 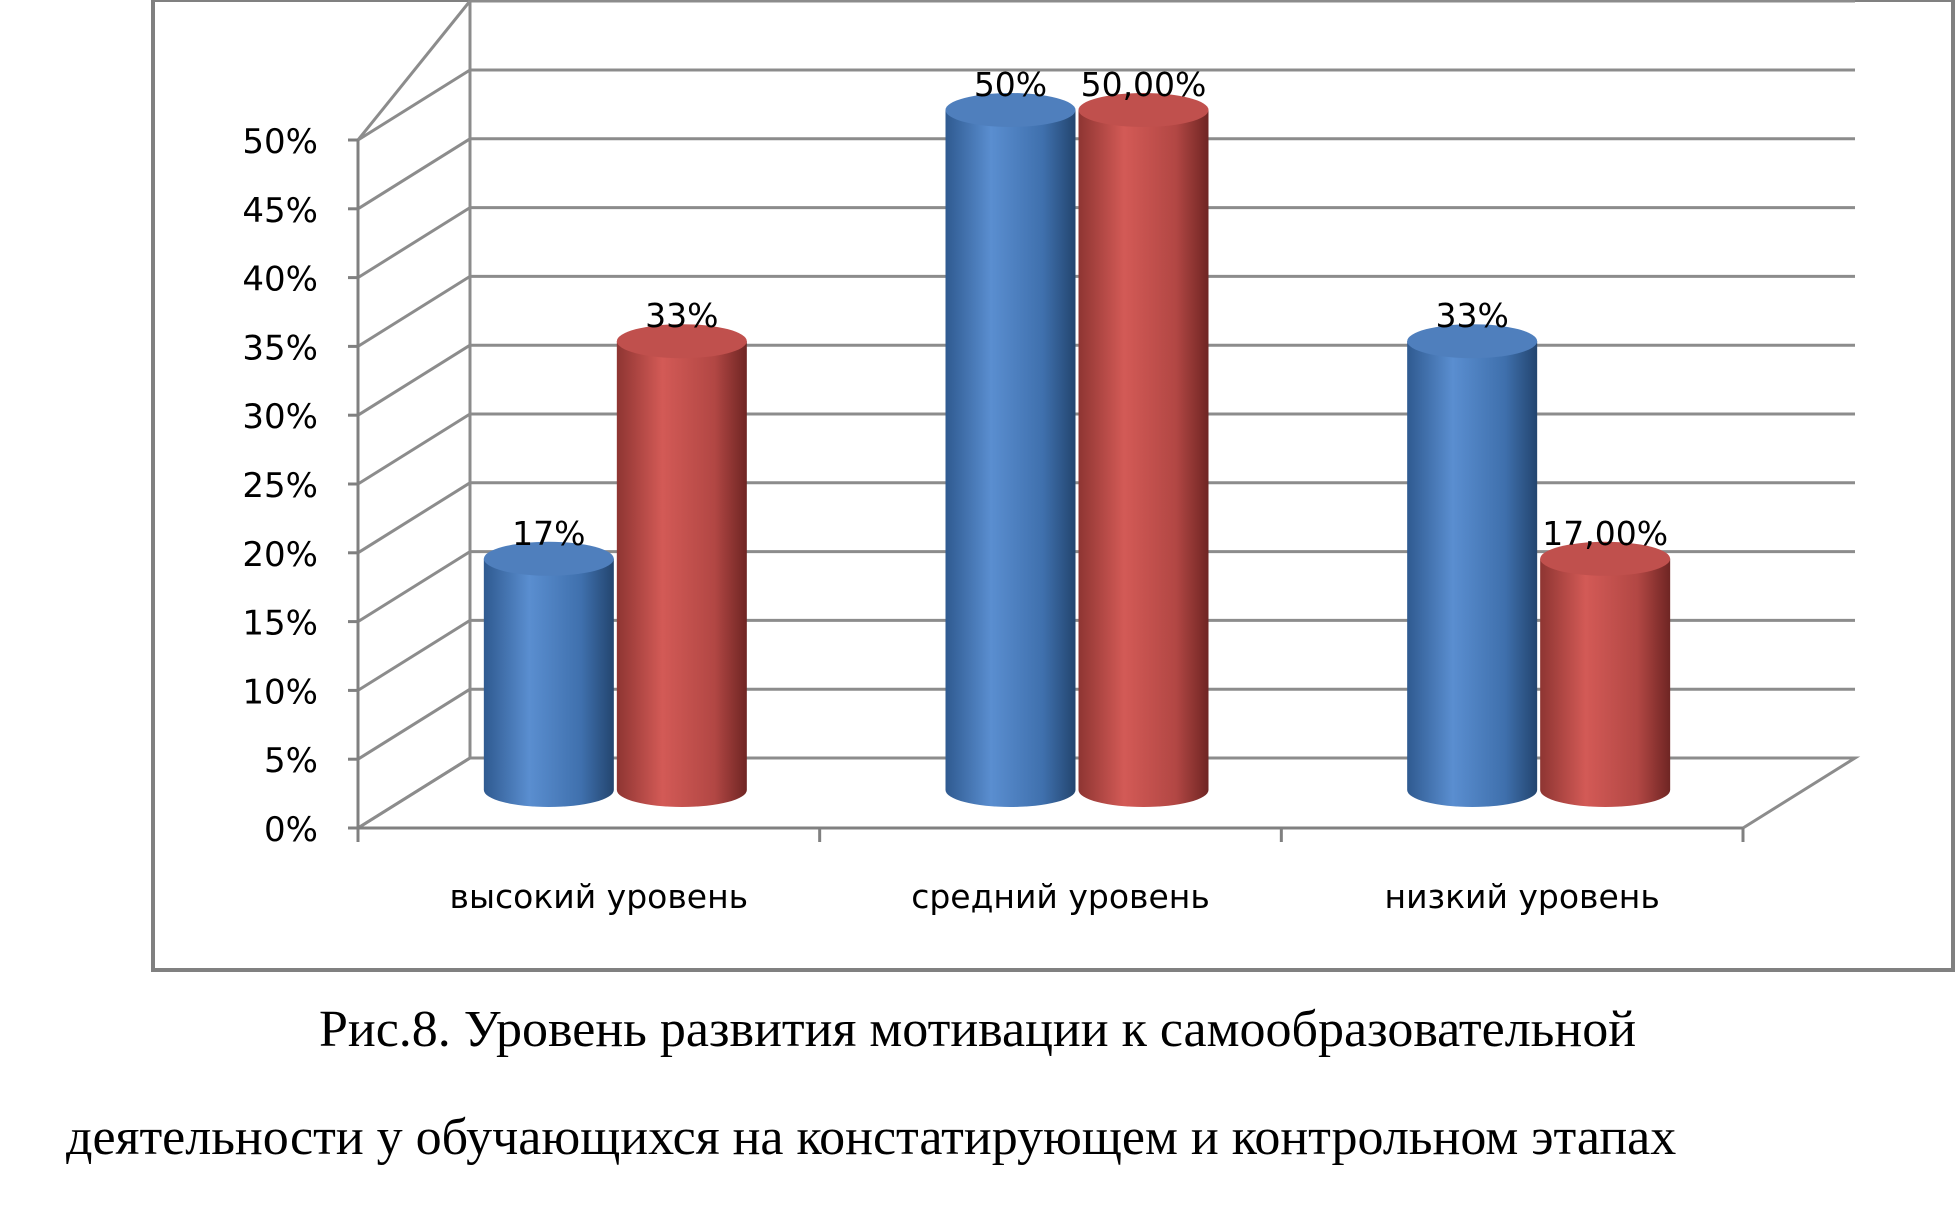 I want to click on data-label: 50,00%, so click(x=1144, y=84).